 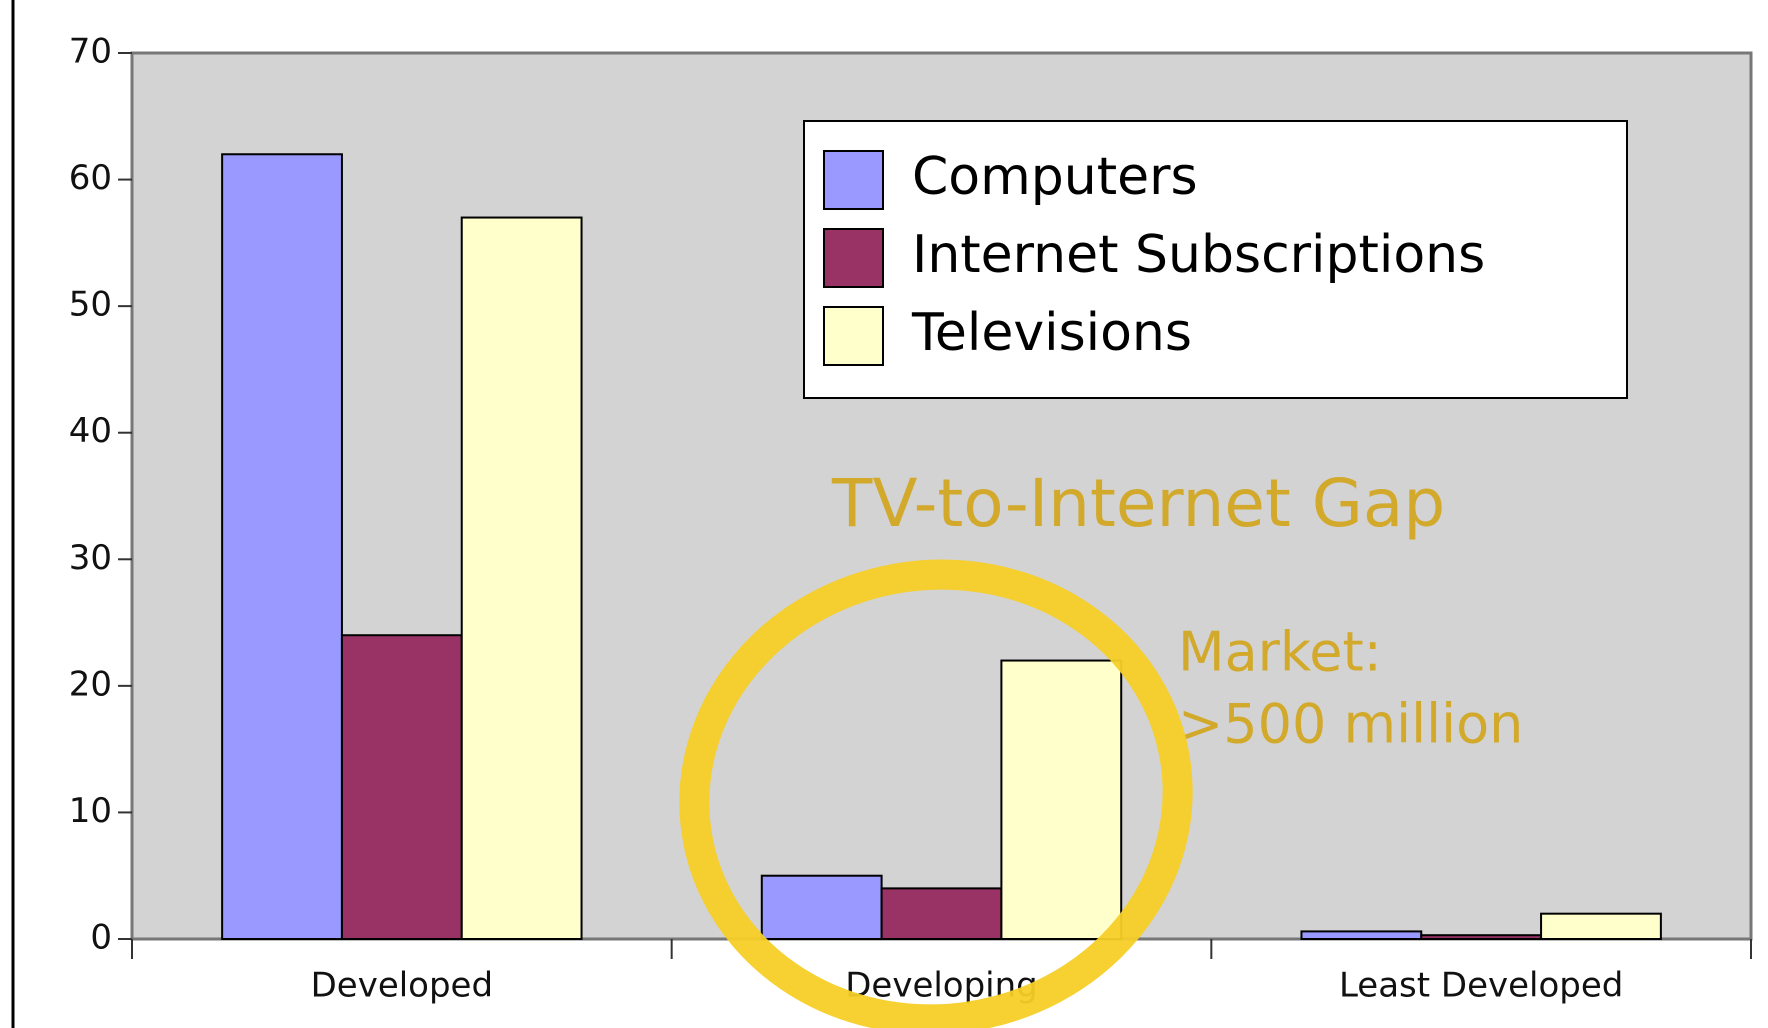 What do you see at coordinates (90, 558) in the screenshot?
I see `y-tick-label: 30` at bounding box center [90, 558].